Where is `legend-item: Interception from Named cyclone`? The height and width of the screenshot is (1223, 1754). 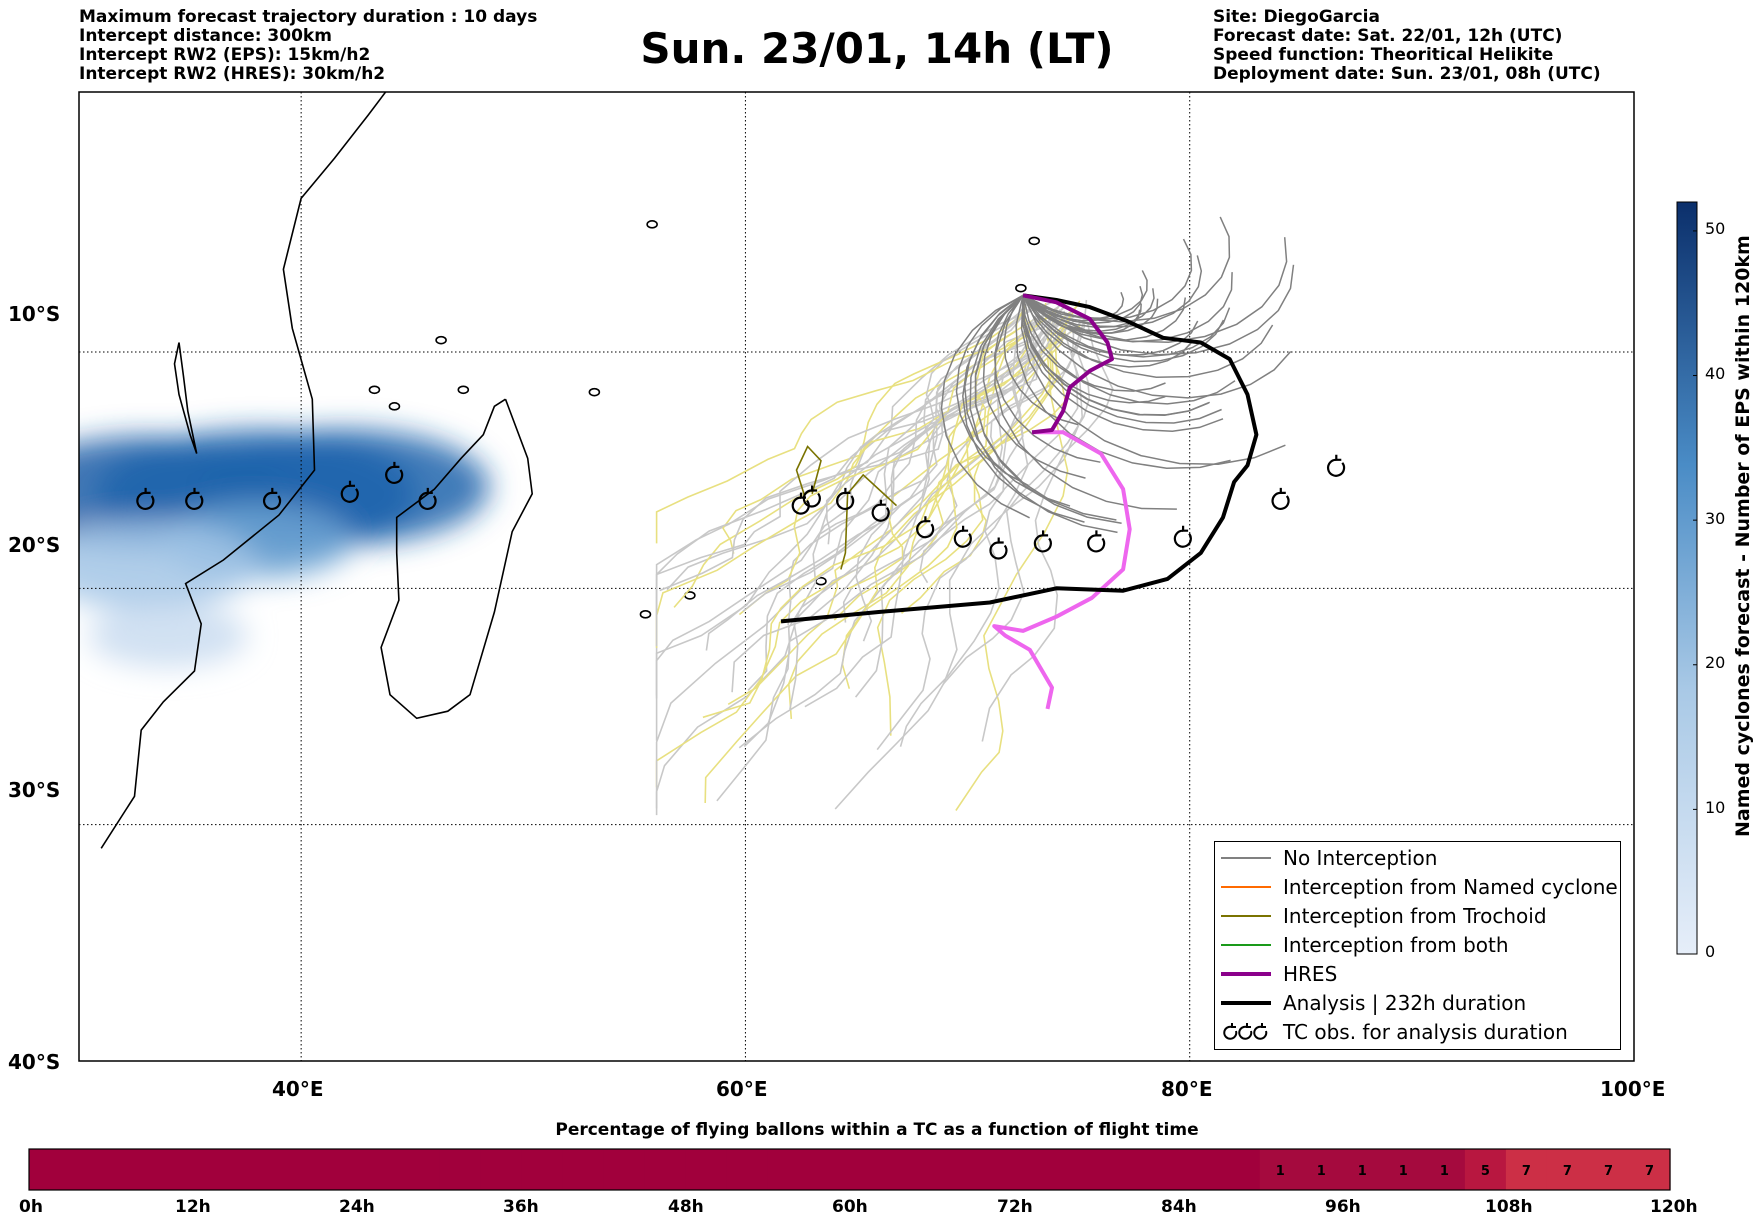
legend-item: Interception from Named cyclone is located at coordinates (1416, 887).